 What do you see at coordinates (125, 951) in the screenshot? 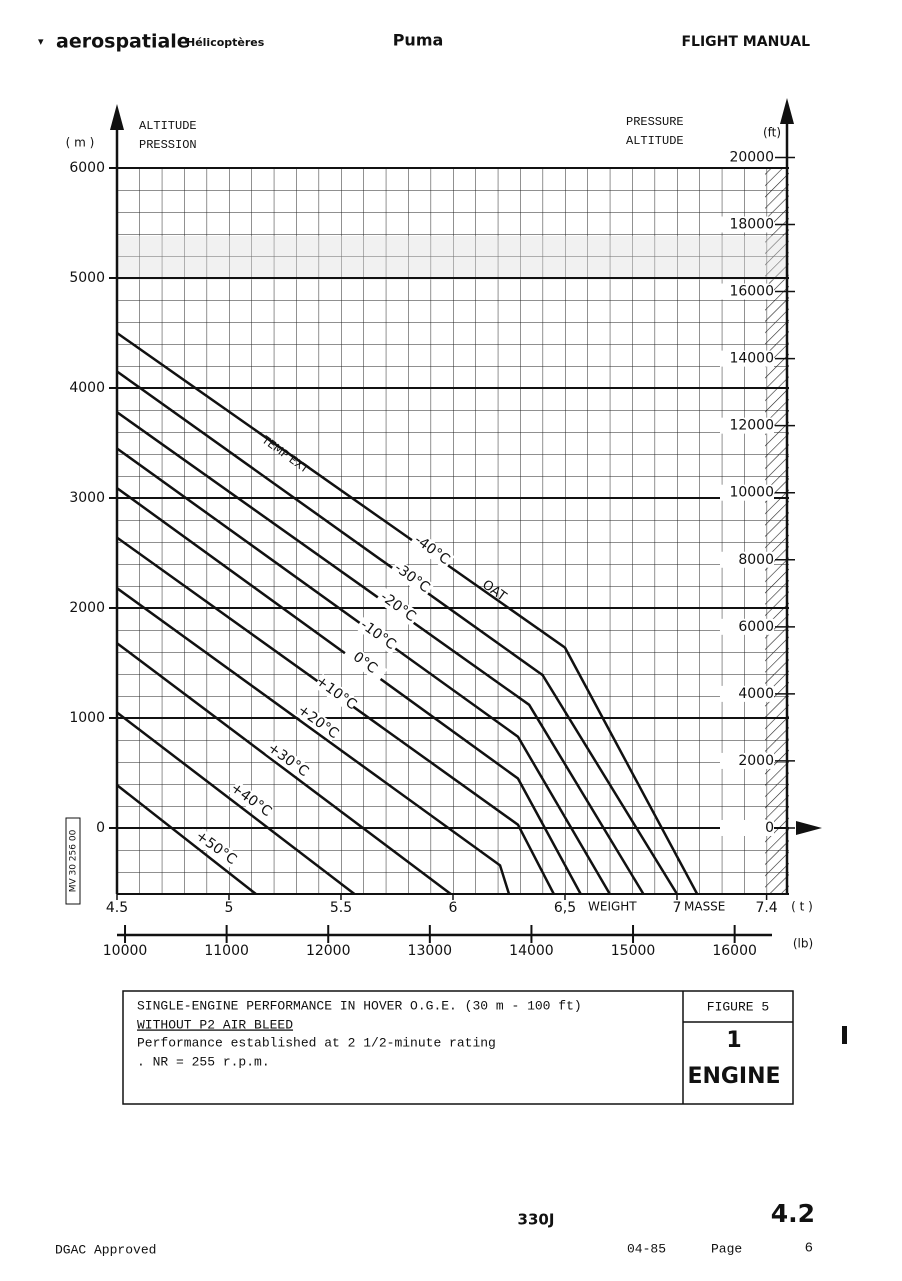
I see `x2-tick-label: 10000` at bounding box center [125, 951].